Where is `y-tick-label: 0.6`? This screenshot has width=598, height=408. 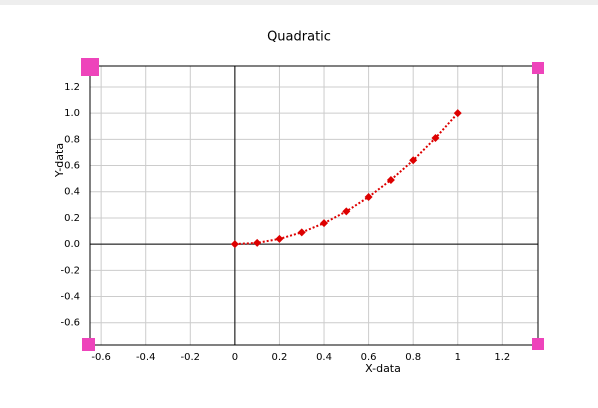
y-tick-label: 0.6 is located at coordinates (72, 166).